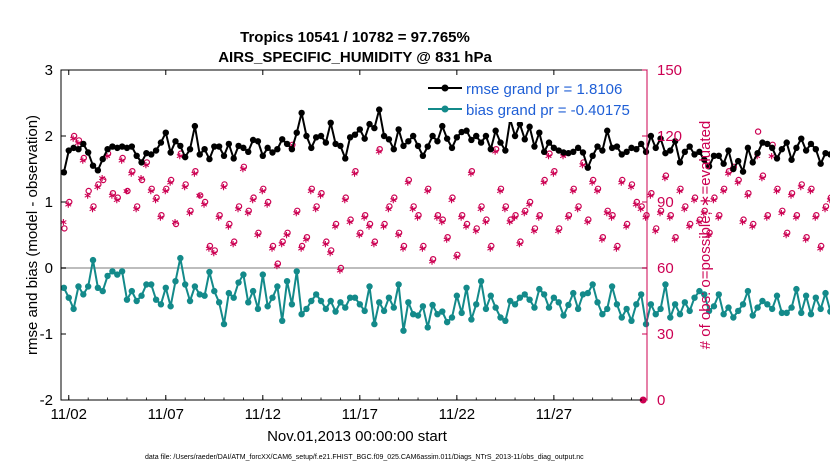 Image resolution: width=830 pixels, height=470 pixels. I want to click on x-axis-label: Nov.01,2013 00:00:00 start, so click(357, 436).